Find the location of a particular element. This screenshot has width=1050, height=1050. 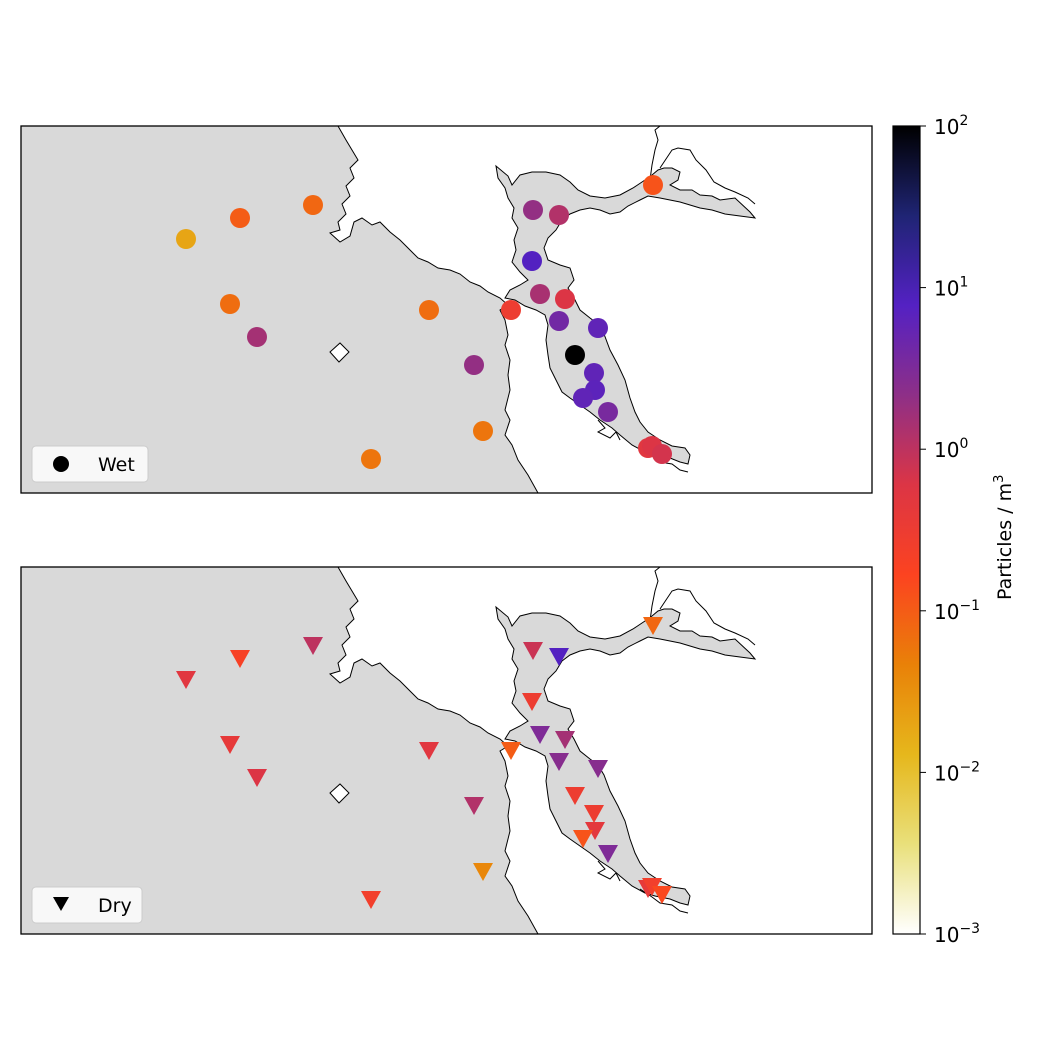

legend-wet: Wet is located at coordinates (90, 464).